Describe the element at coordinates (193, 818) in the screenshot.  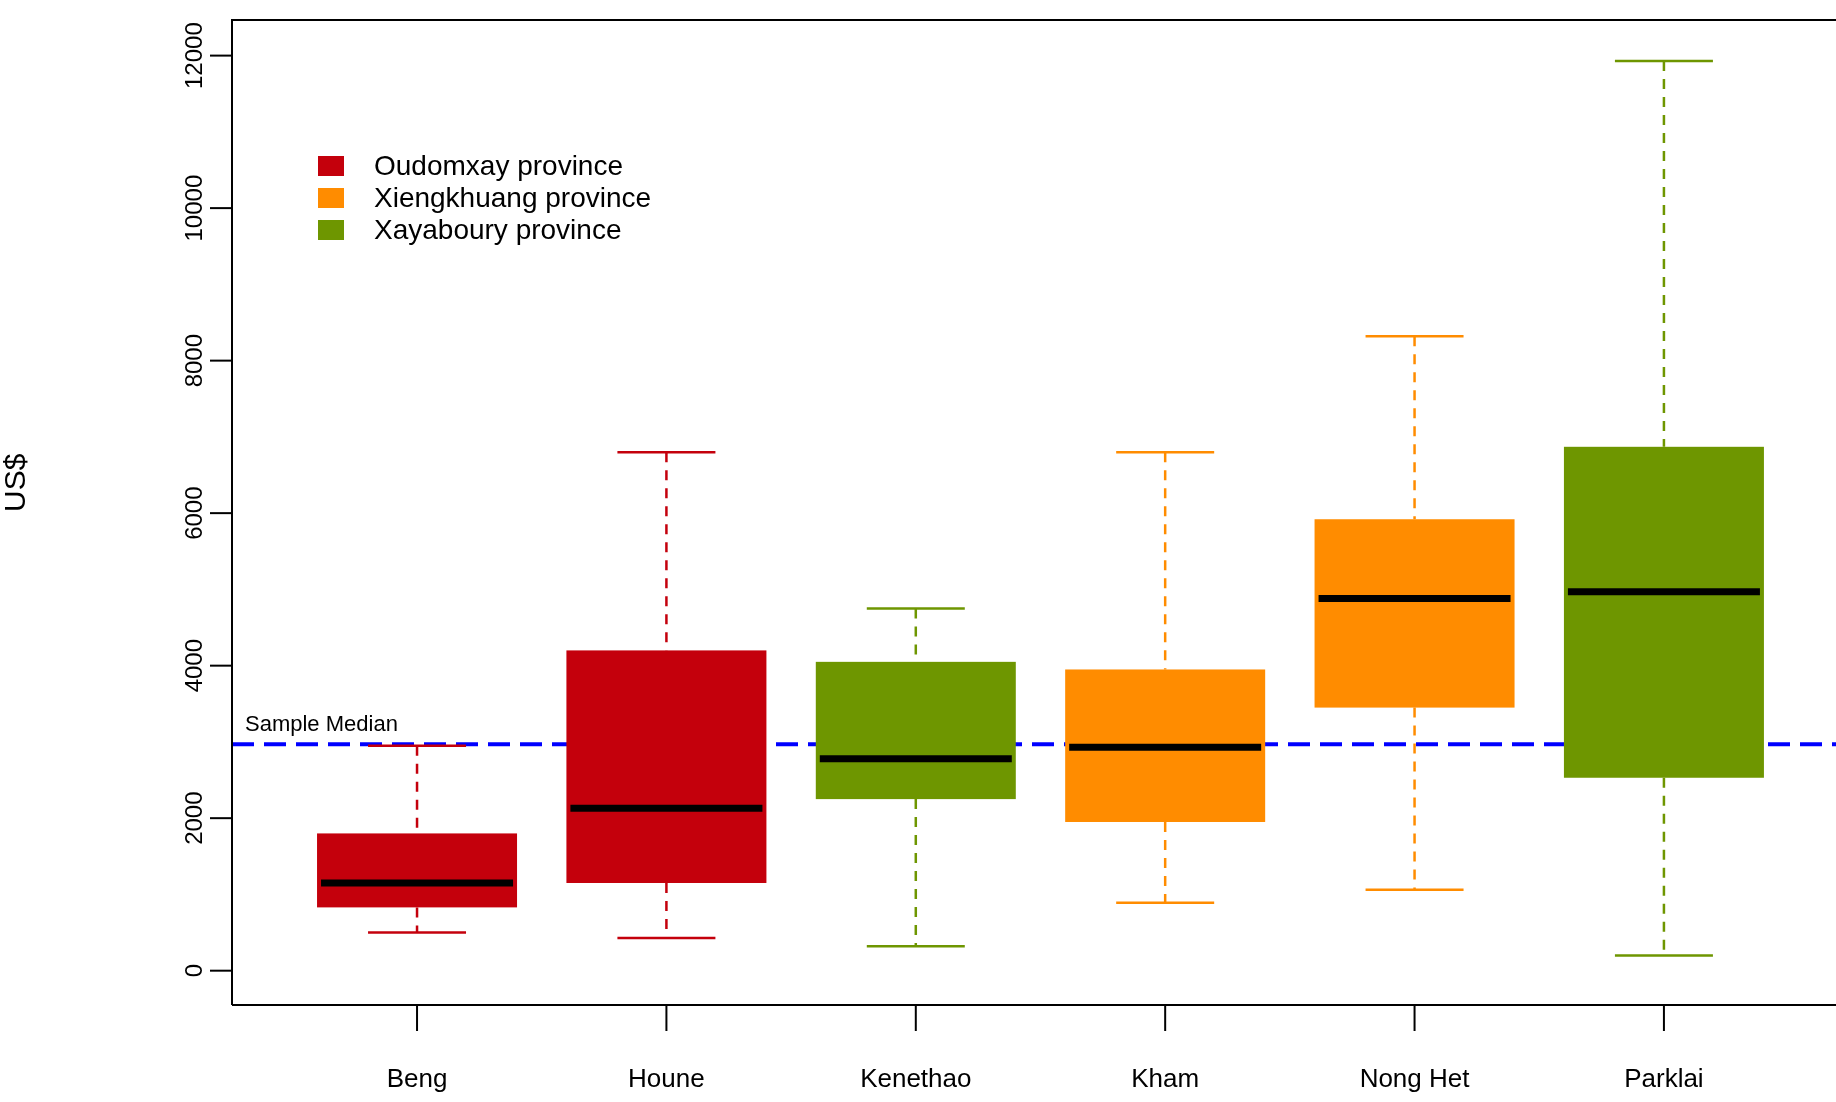
I see `y-tick-label: 2000` at that location.